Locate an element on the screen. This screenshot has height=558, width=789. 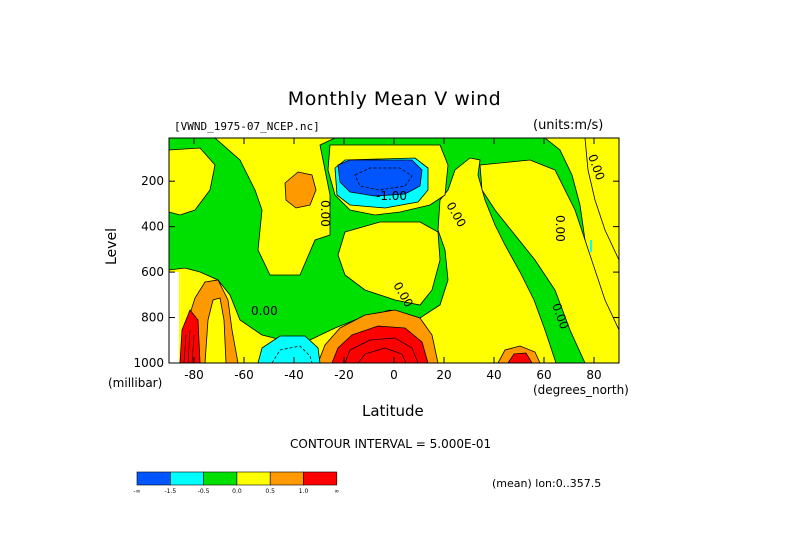
y-tick-label: 1000 is located at coordinates (148, 363).